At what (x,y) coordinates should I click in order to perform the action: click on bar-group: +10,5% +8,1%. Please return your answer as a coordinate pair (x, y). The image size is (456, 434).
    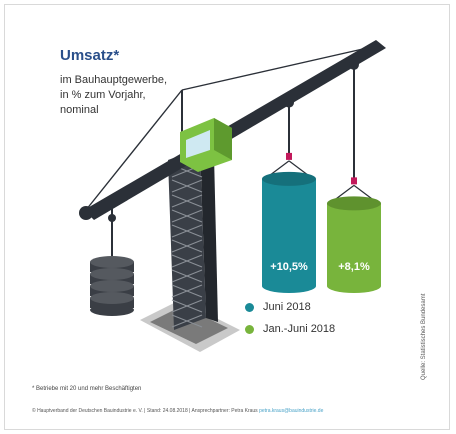
    Looking at the image, I should click on (321, 175).